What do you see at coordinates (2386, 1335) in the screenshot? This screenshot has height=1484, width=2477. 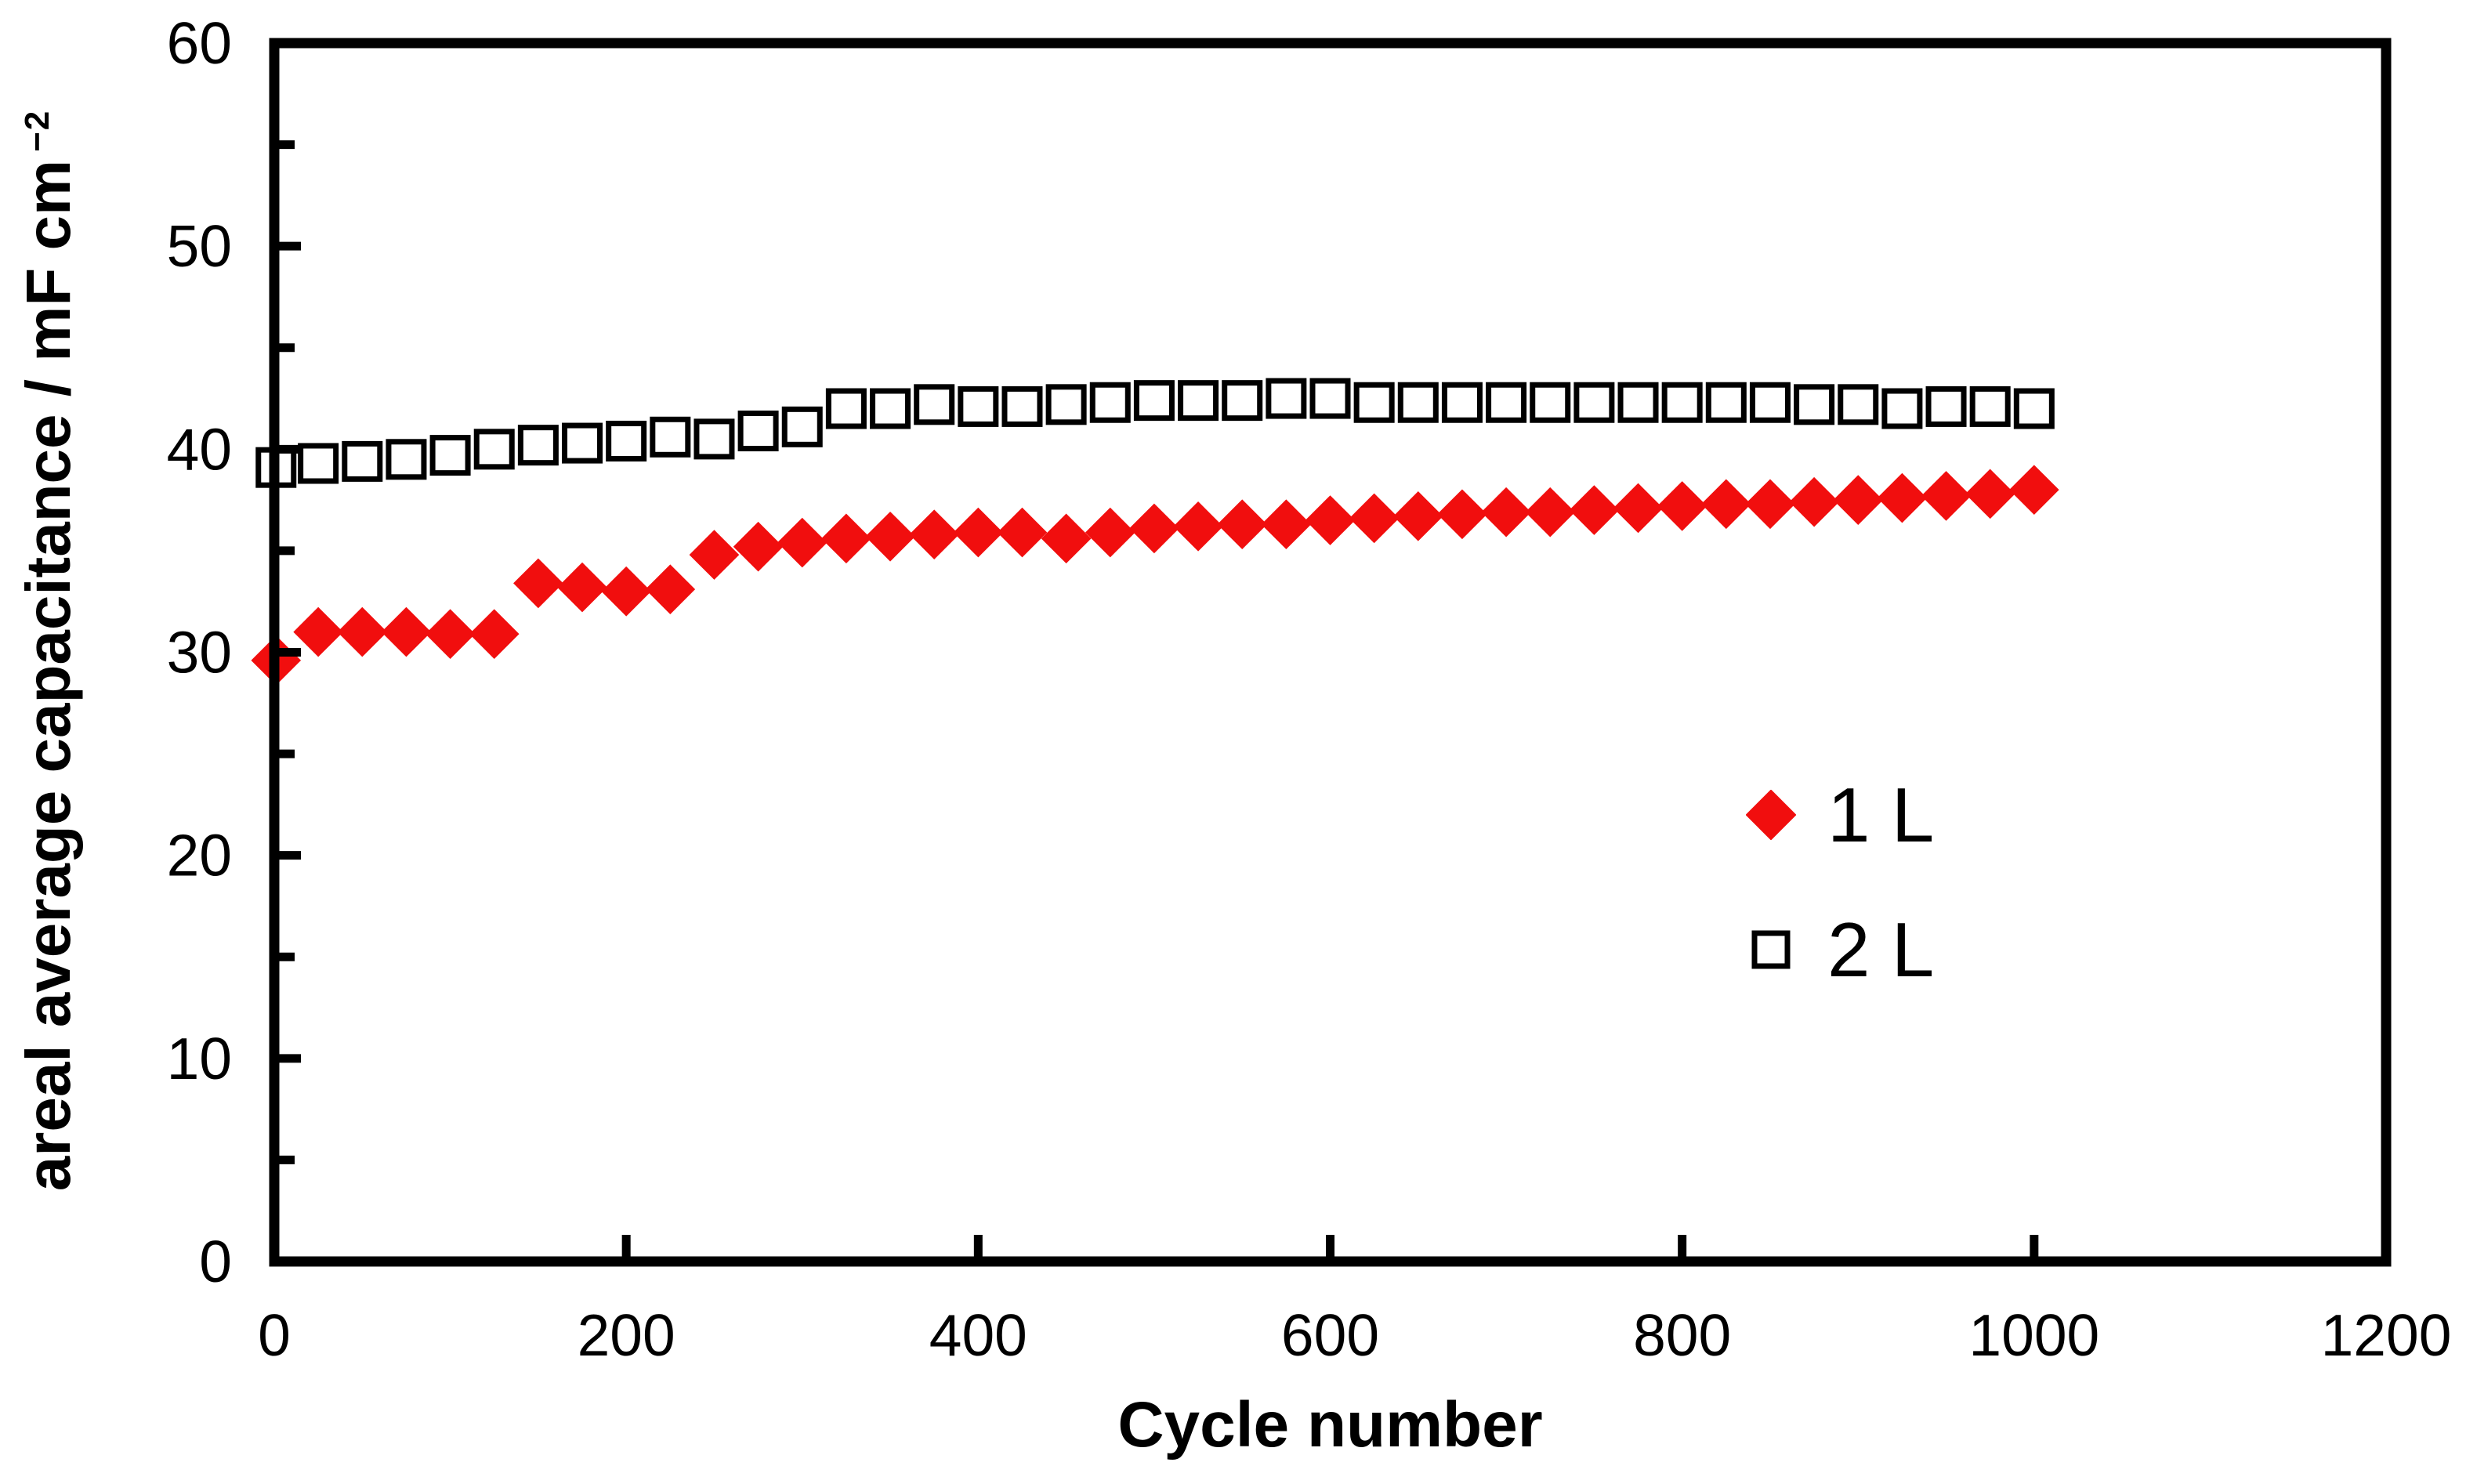 I see `x-tick-label: 1200` at bounding box center [2386, 1335].